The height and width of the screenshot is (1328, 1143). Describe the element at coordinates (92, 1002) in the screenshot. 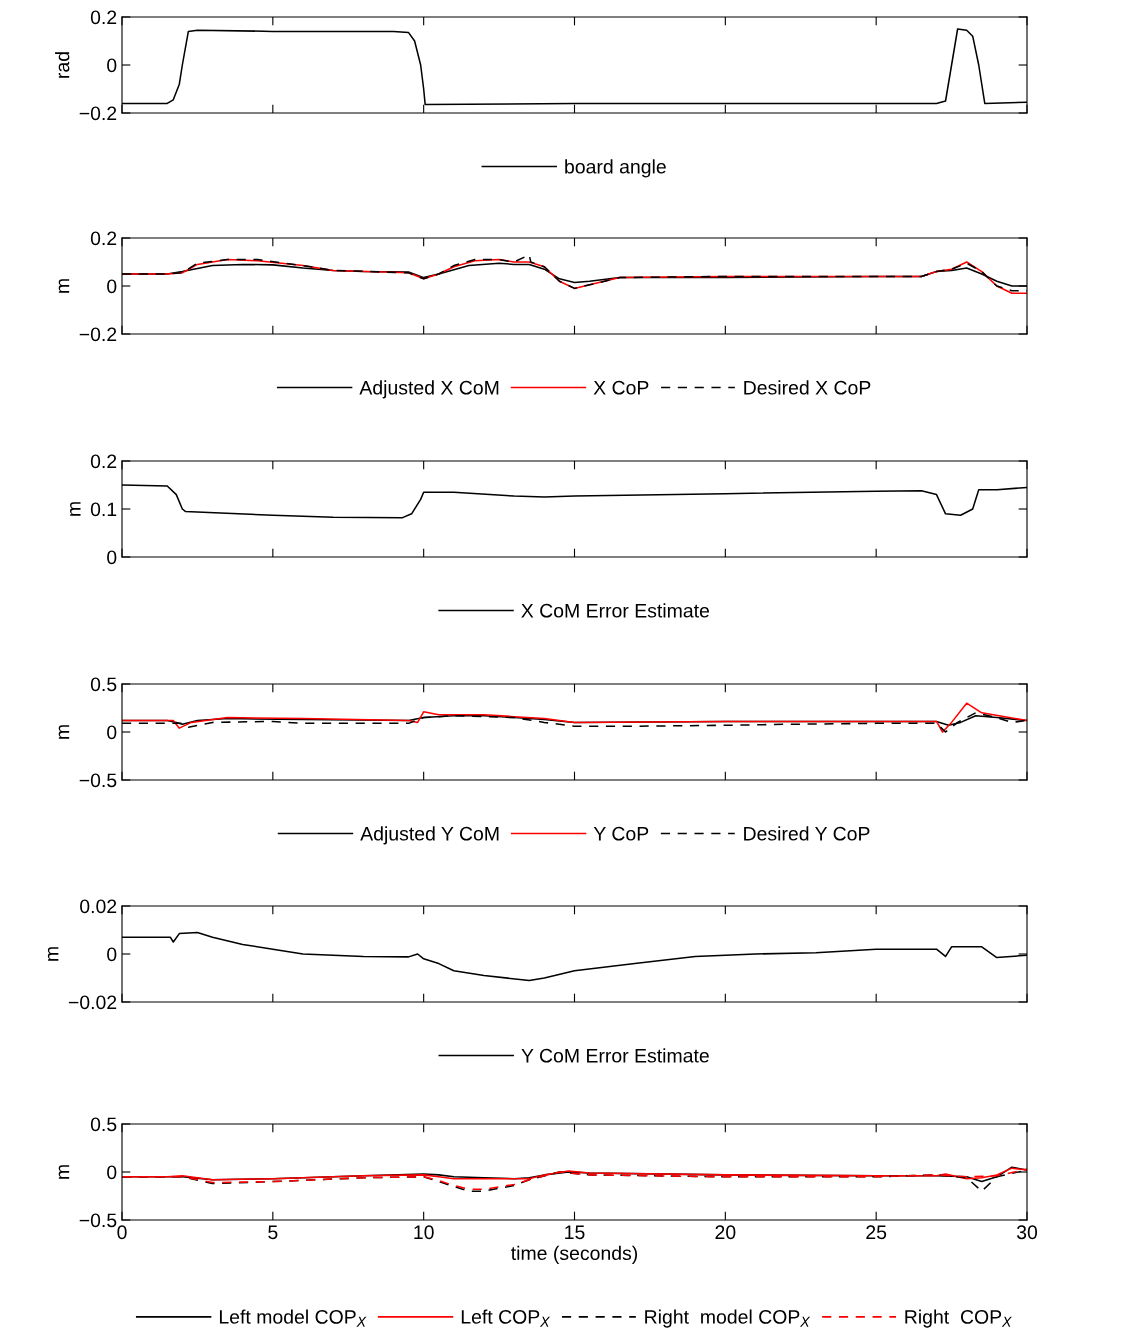

I see `y-tick-label: −0.02` at that location.